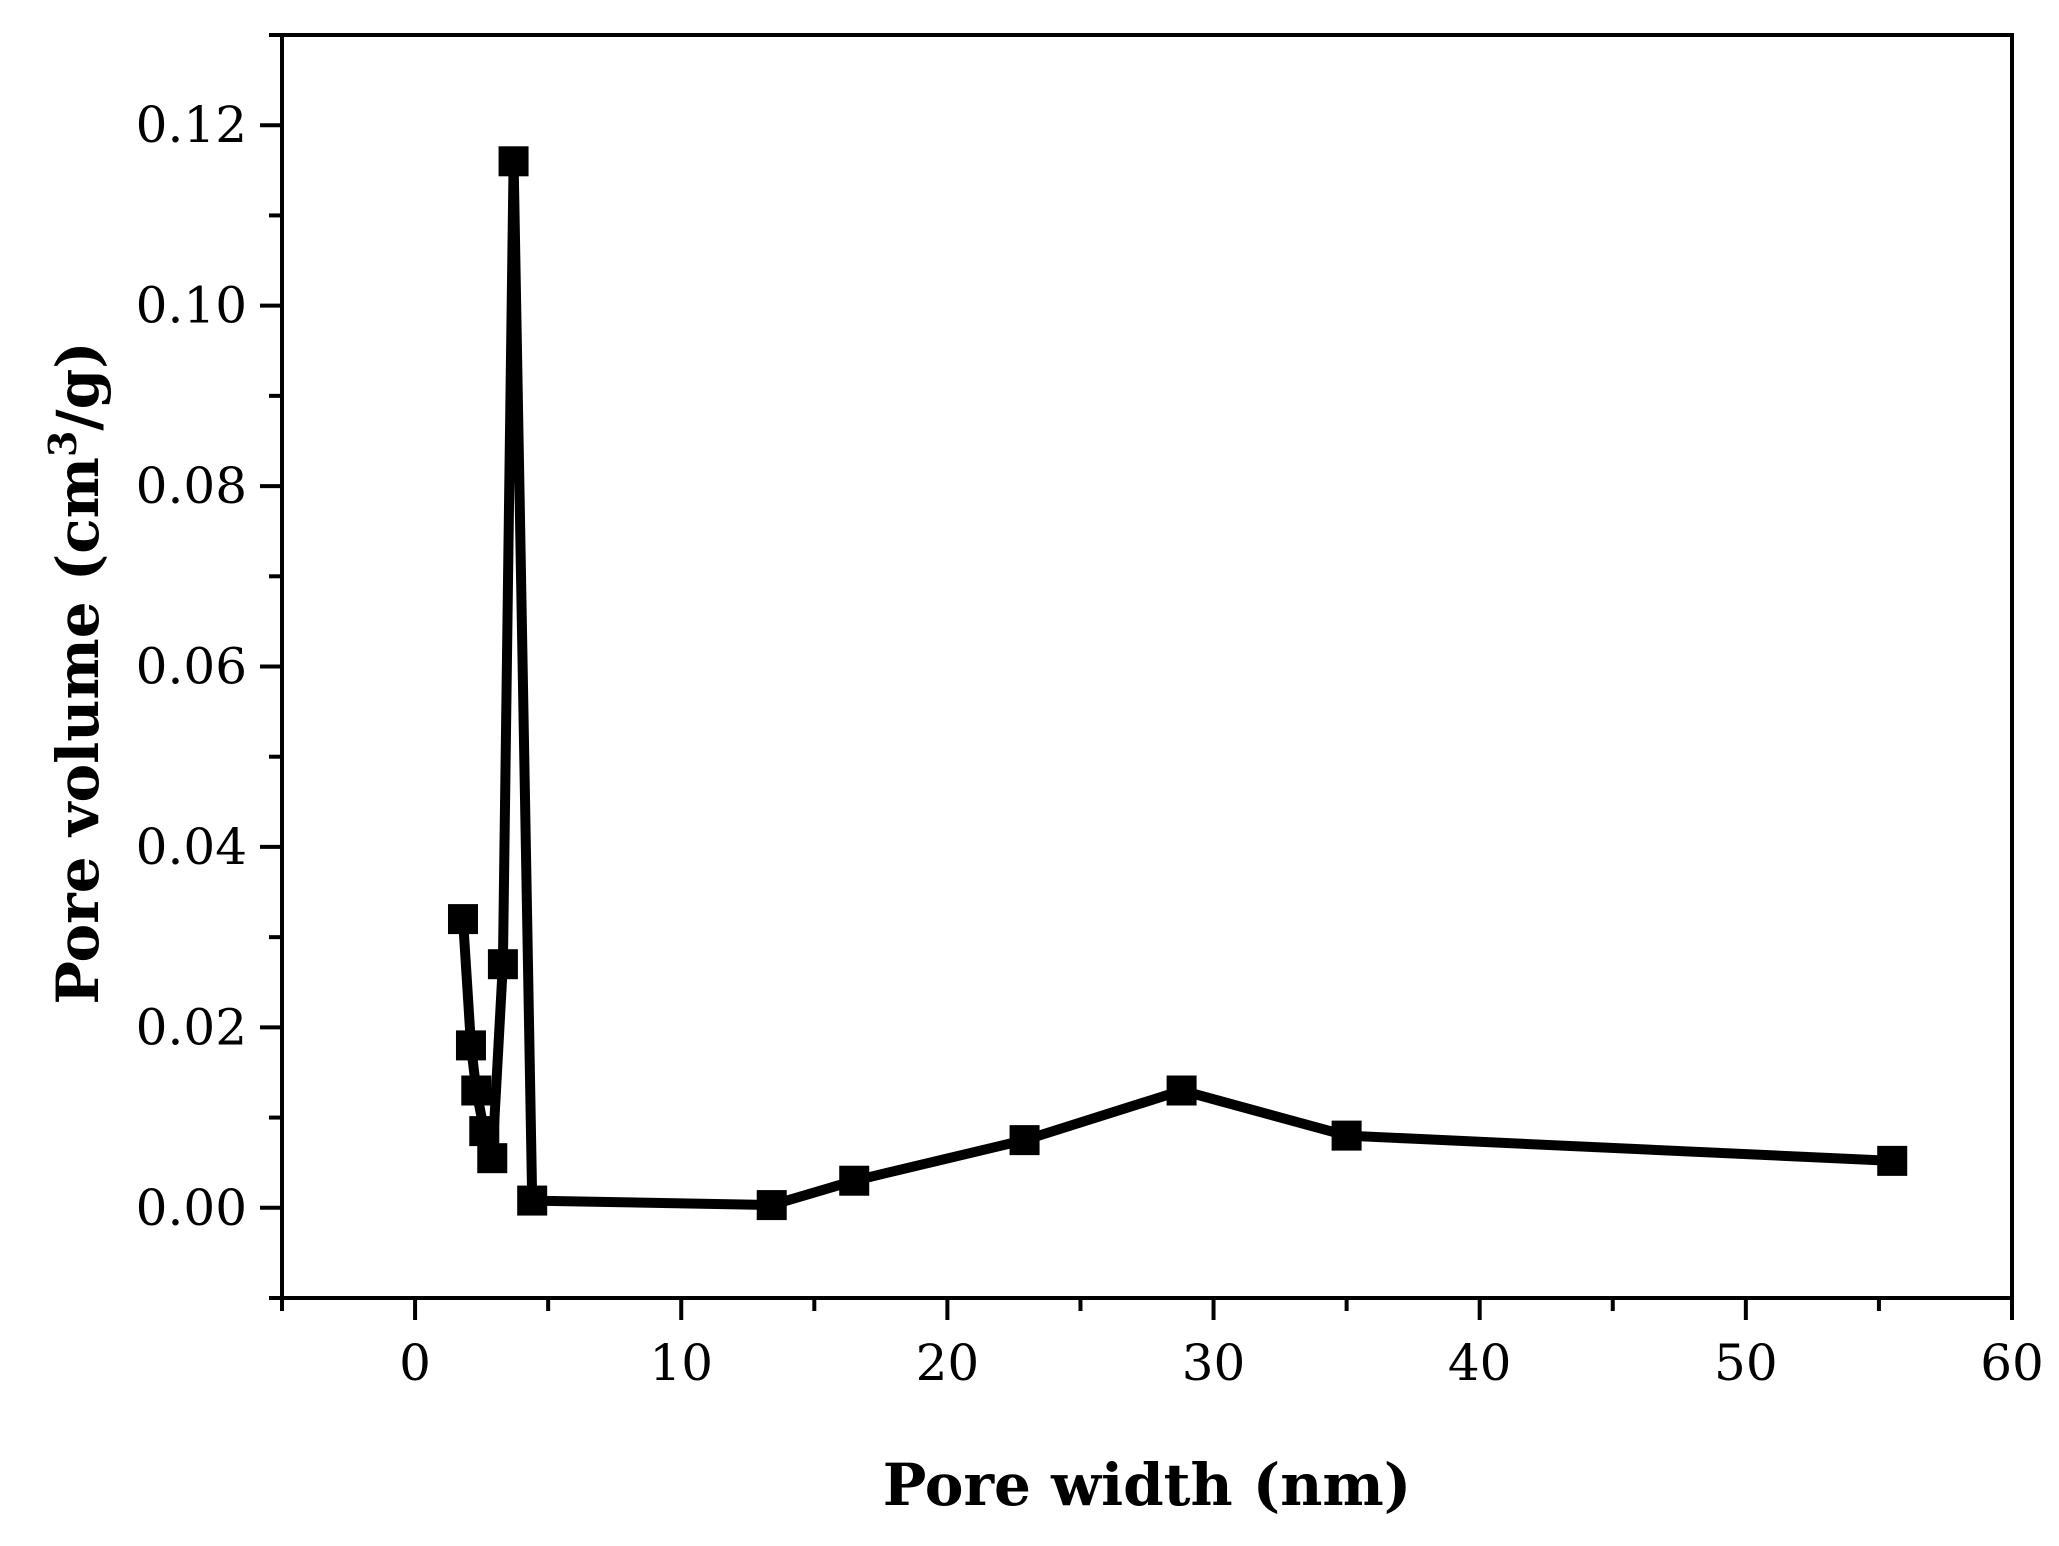  What do you see at coordinates (1147, 1485) in the screenshot?
I see `x-axis-title: Pore width (nm)` at bounding box center [1147, 1485].